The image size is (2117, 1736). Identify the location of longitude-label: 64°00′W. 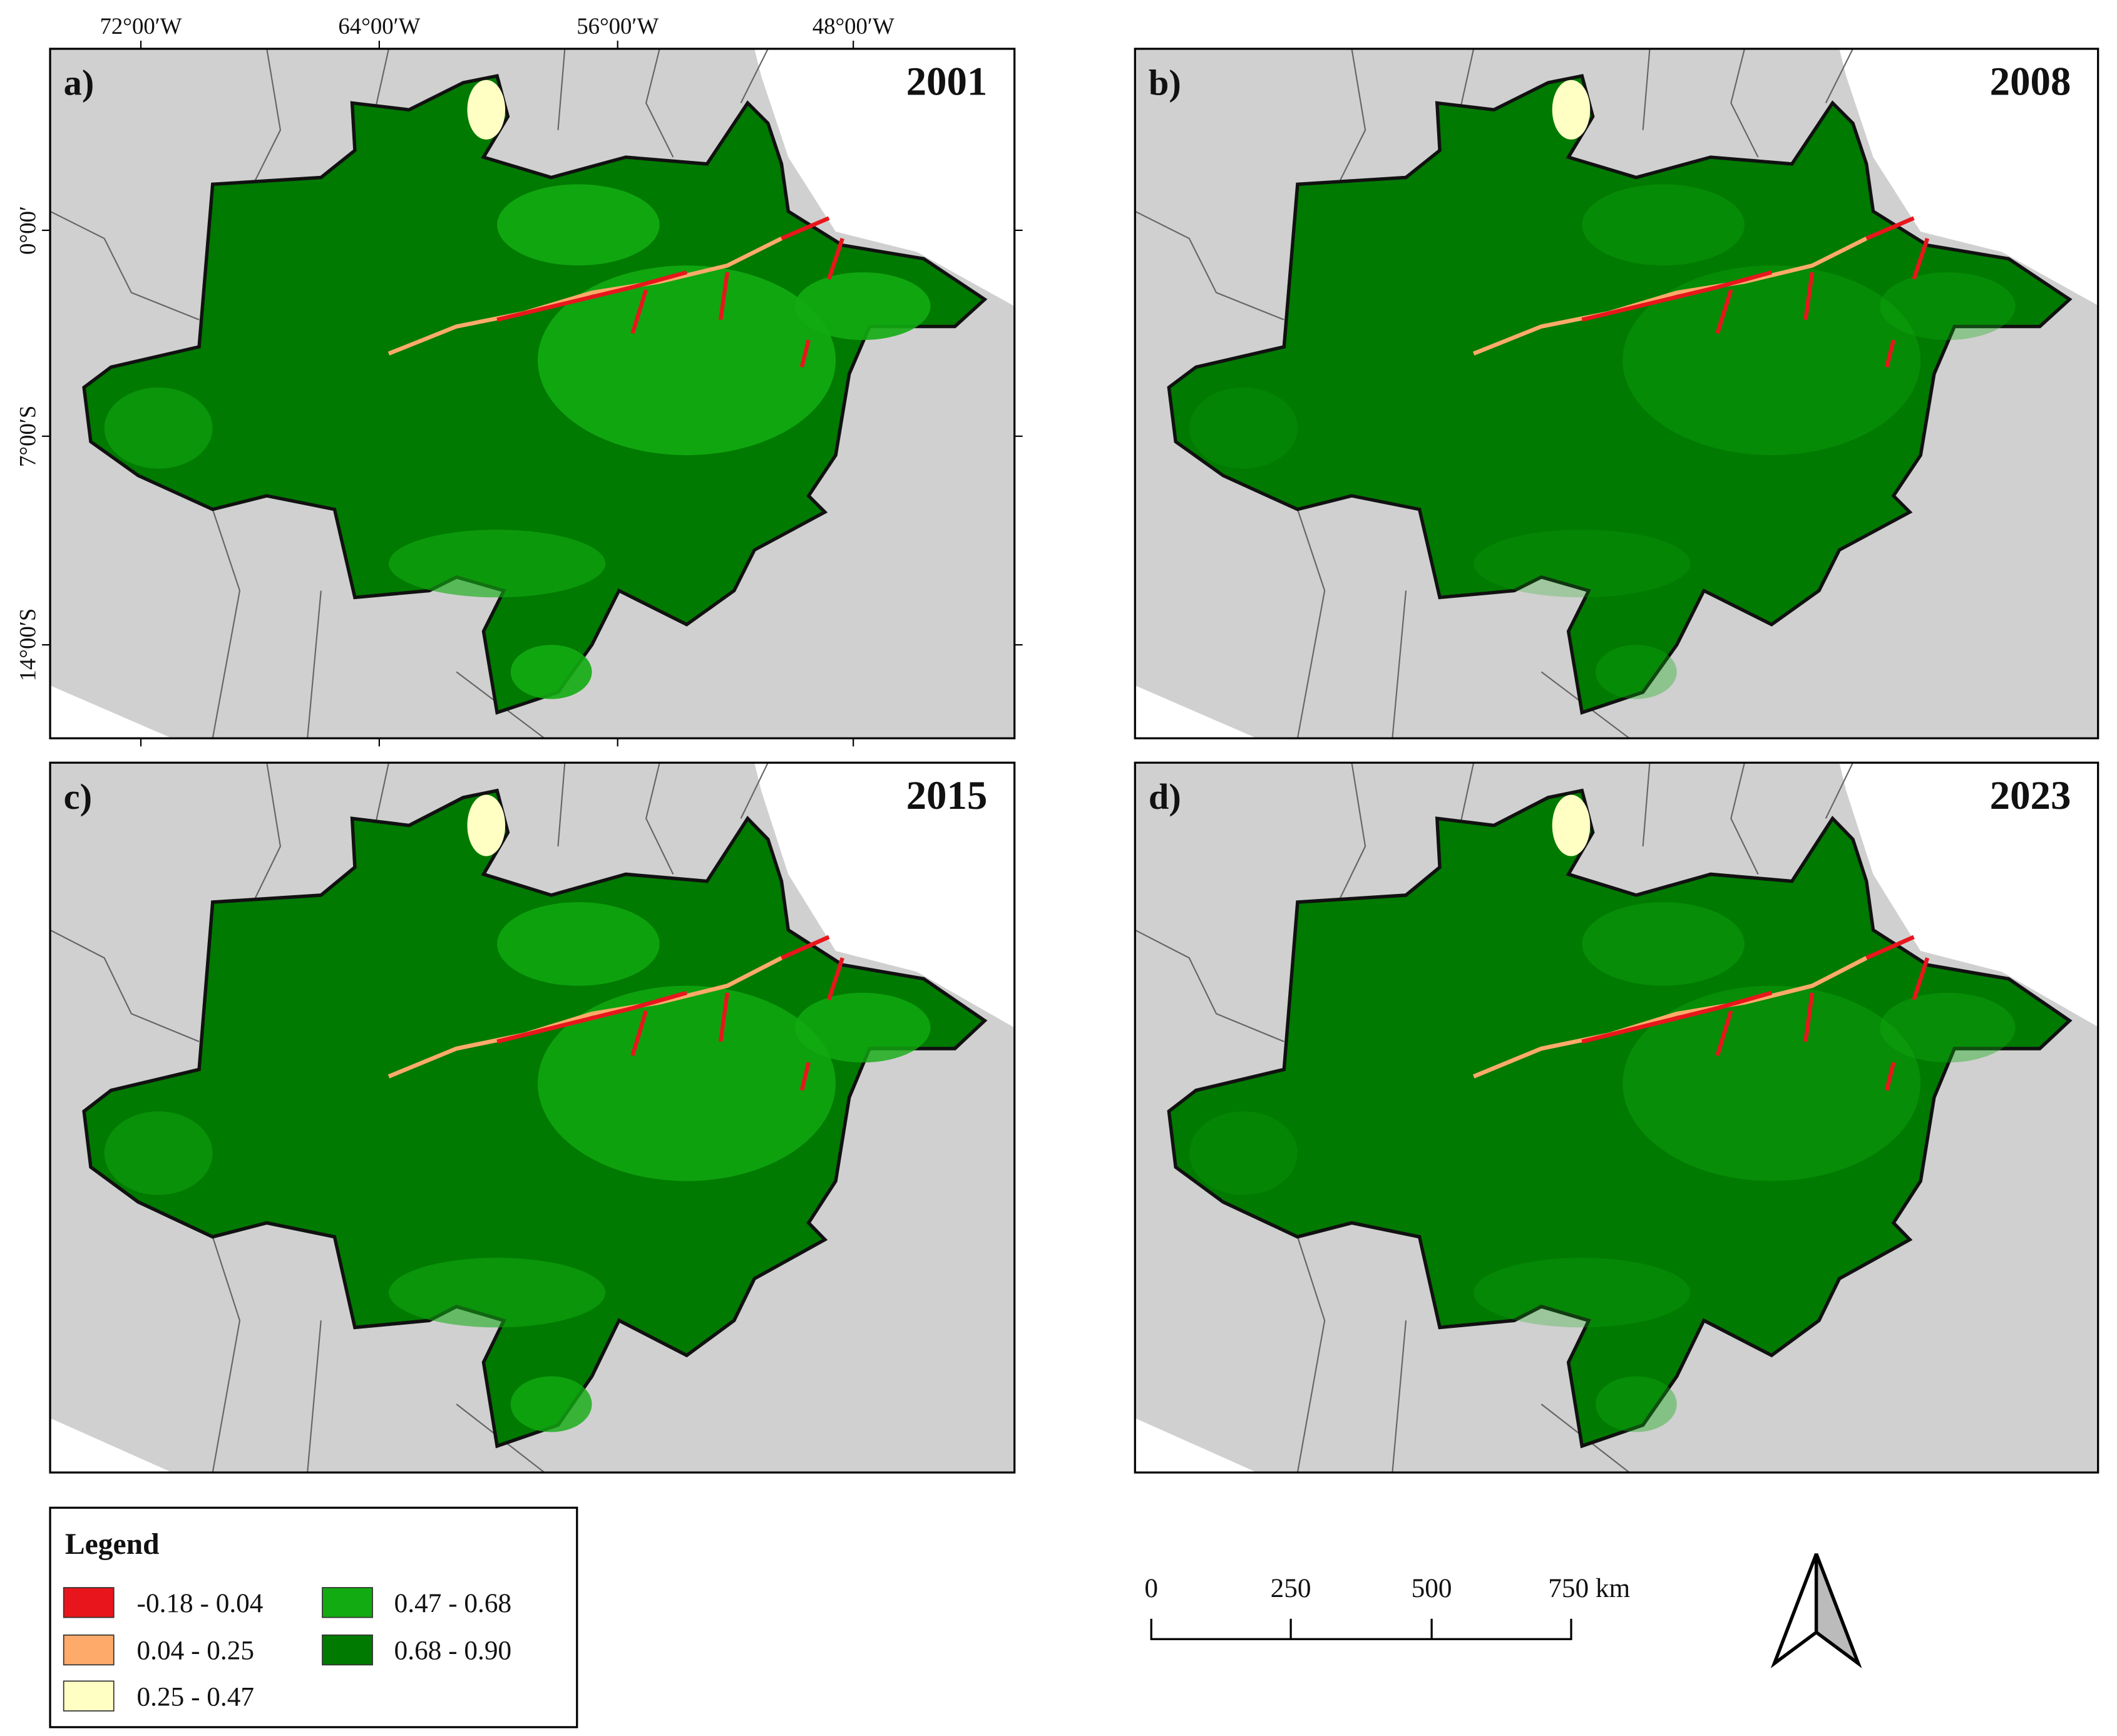
(379, 26).